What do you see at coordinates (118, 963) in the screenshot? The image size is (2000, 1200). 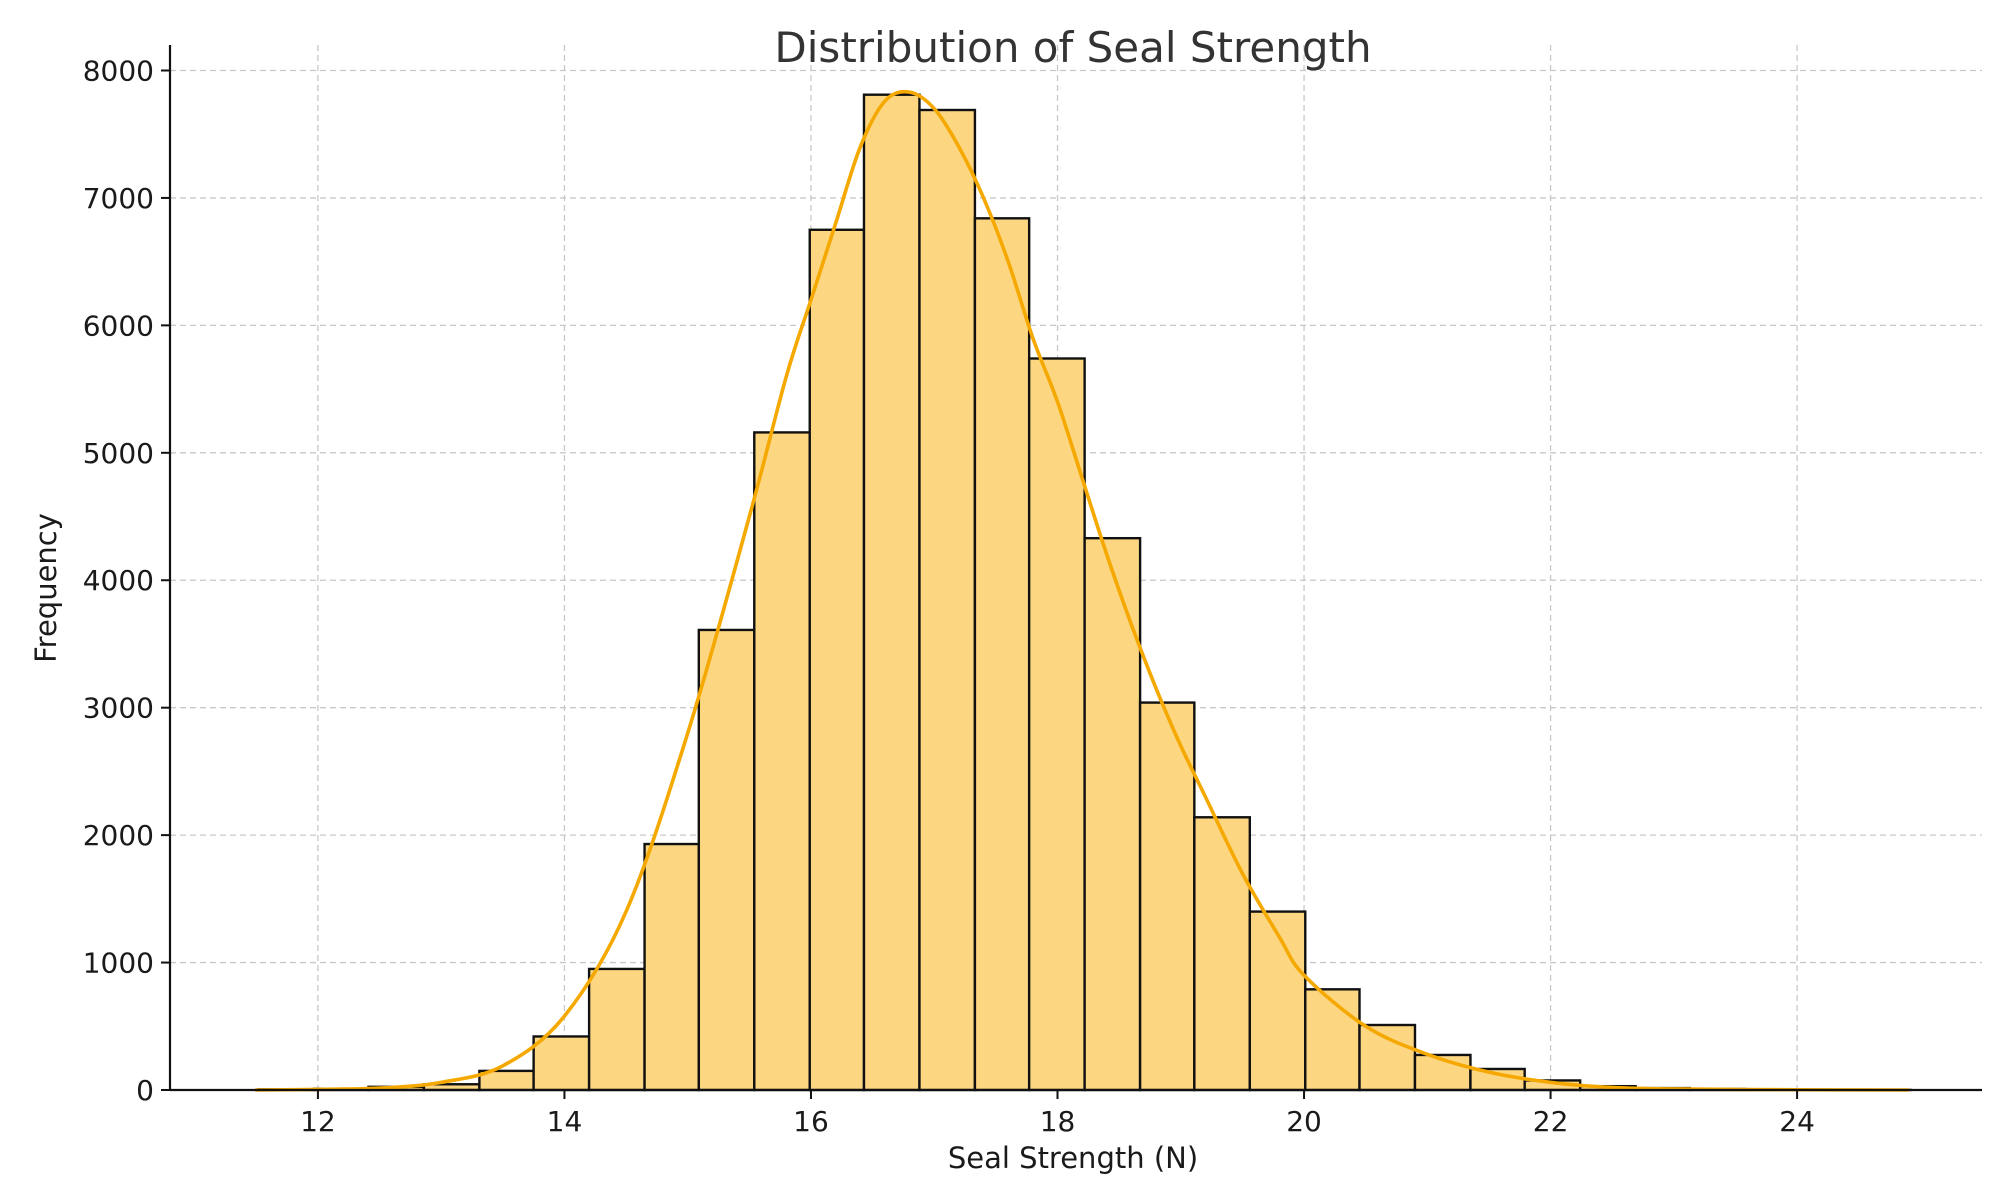 I see `y-tick-label: 1000` at bounding box center [118, 963].